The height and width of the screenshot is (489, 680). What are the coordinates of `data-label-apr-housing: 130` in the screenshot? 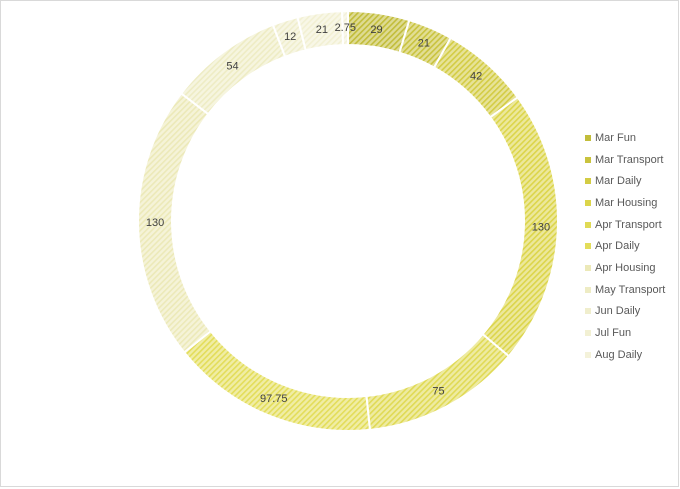 It's located at (155, 223).